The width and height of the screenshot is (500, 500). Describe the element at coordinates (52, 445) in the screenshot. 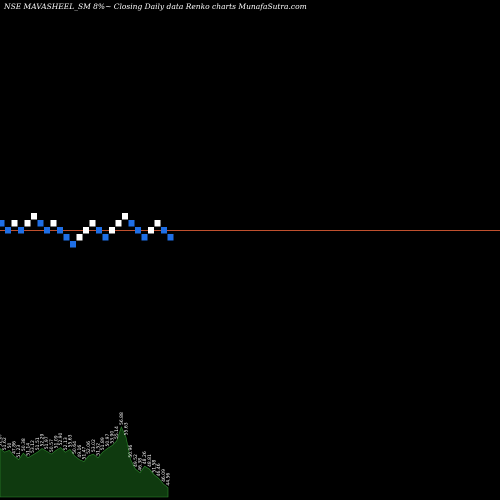

I see `volume-label: 50.57` at that location.